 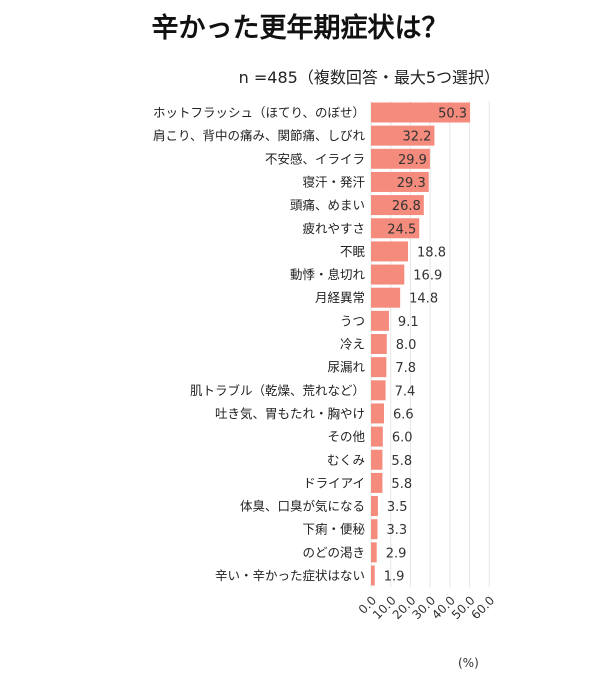 I want to click on data-label: 7.4, so click(x=405, y=391).